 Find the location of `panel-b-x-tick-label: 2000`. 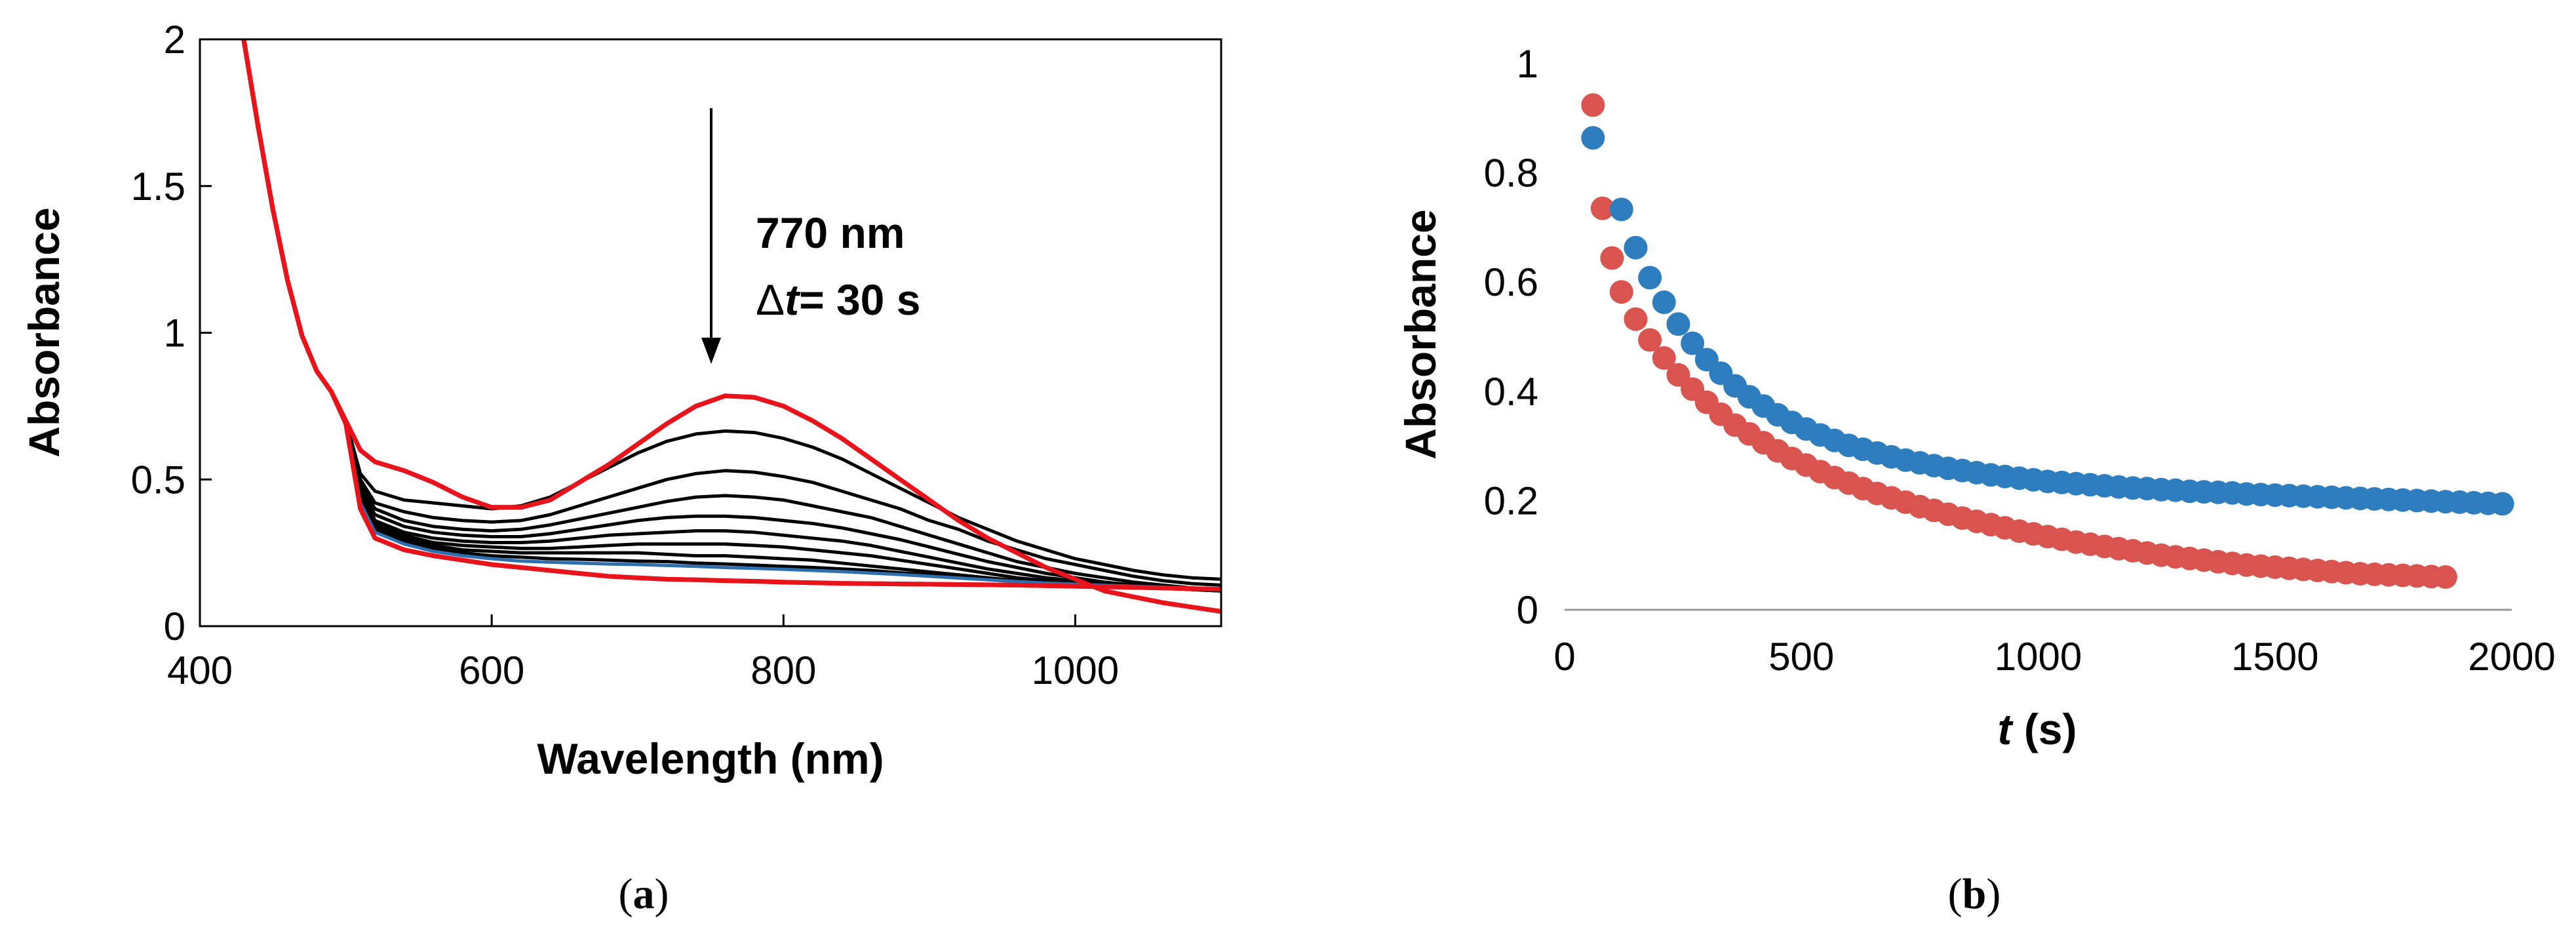

panel-b-x-tick-label: 2000 is located at coordinates (2511, 657).